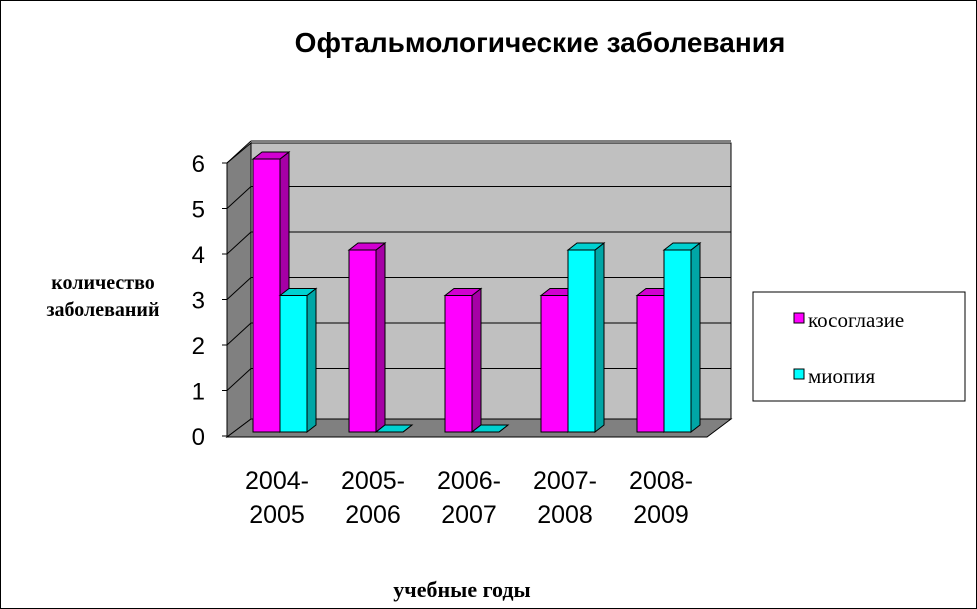 Image resolution: width=977 pixels, height=609 pixels. I want to click on plot-side-wall, so click(239, 289).